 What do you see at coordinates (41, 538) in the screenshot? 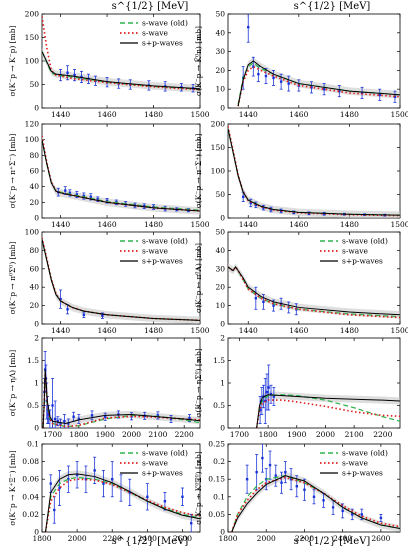
I see `x-tick-label: 1800` at bounding box center [41, 538].